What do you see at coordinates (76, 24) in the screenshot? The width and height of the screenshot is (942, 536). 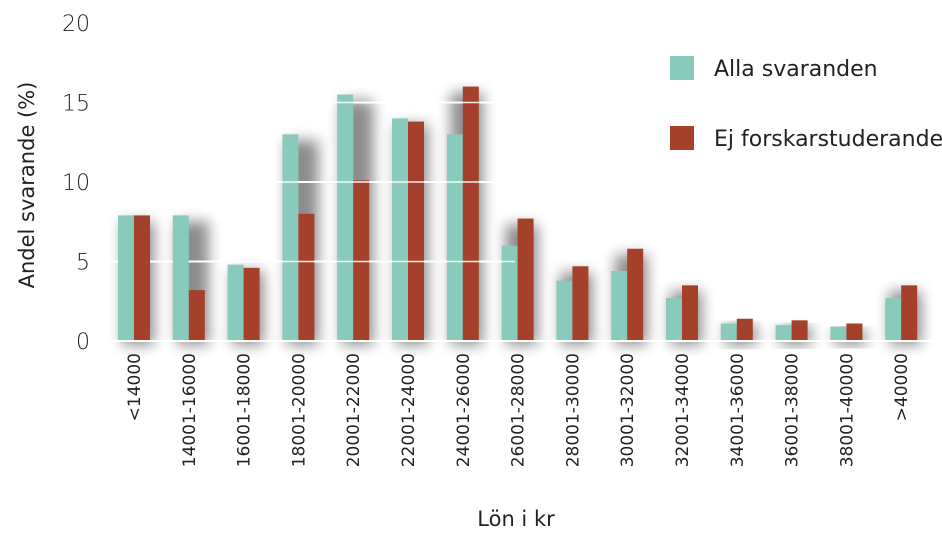 I see `y-tick-label: 20` at bounding box center [76, 24].